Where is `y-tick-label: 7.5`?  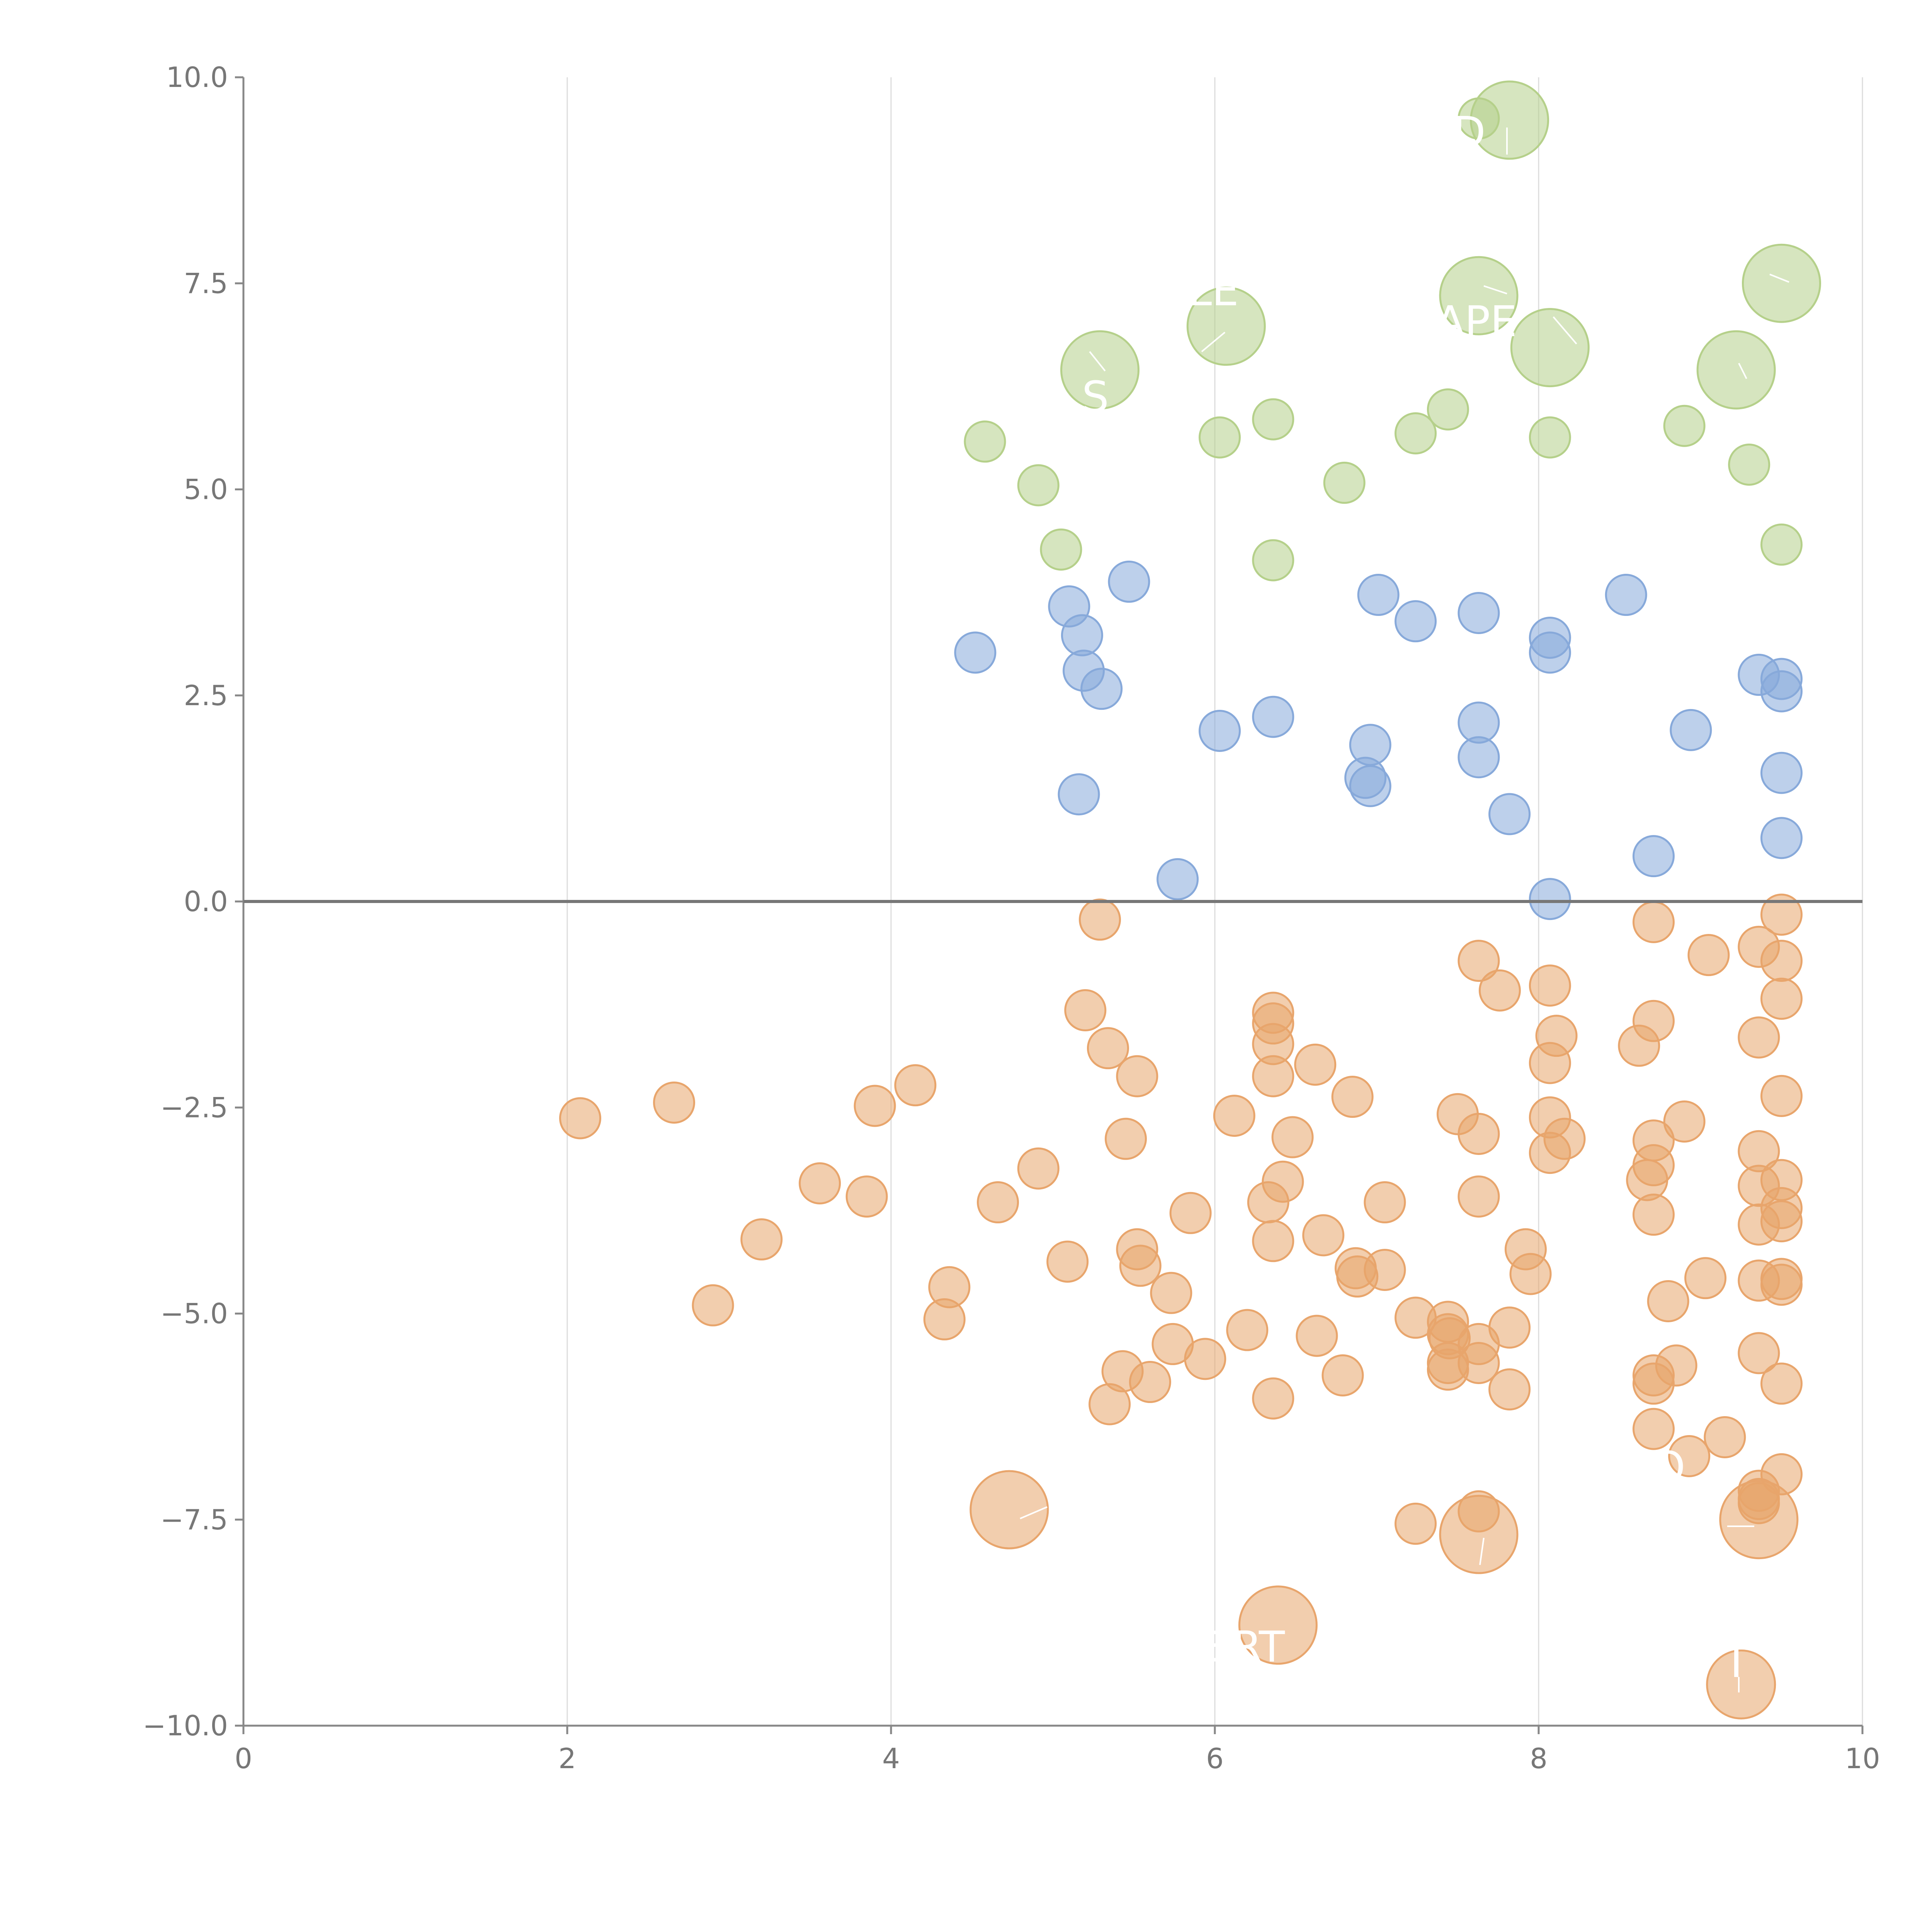 y-tick-label: 7.5 is located at coordinates (206, 283).